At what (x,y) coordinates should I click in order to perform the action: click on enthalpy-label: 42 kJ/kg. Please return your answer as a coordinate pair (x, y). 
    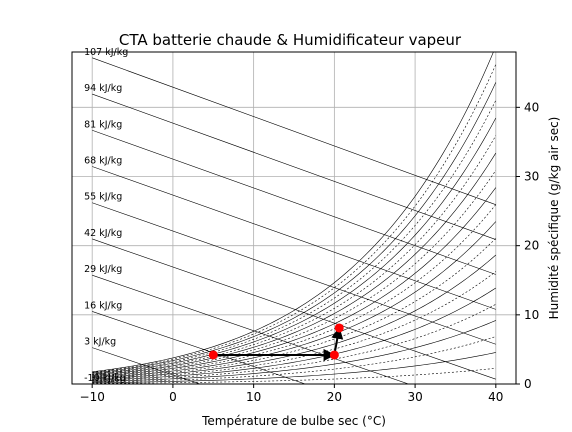
    Looking at the image, I should click on (103, 233).